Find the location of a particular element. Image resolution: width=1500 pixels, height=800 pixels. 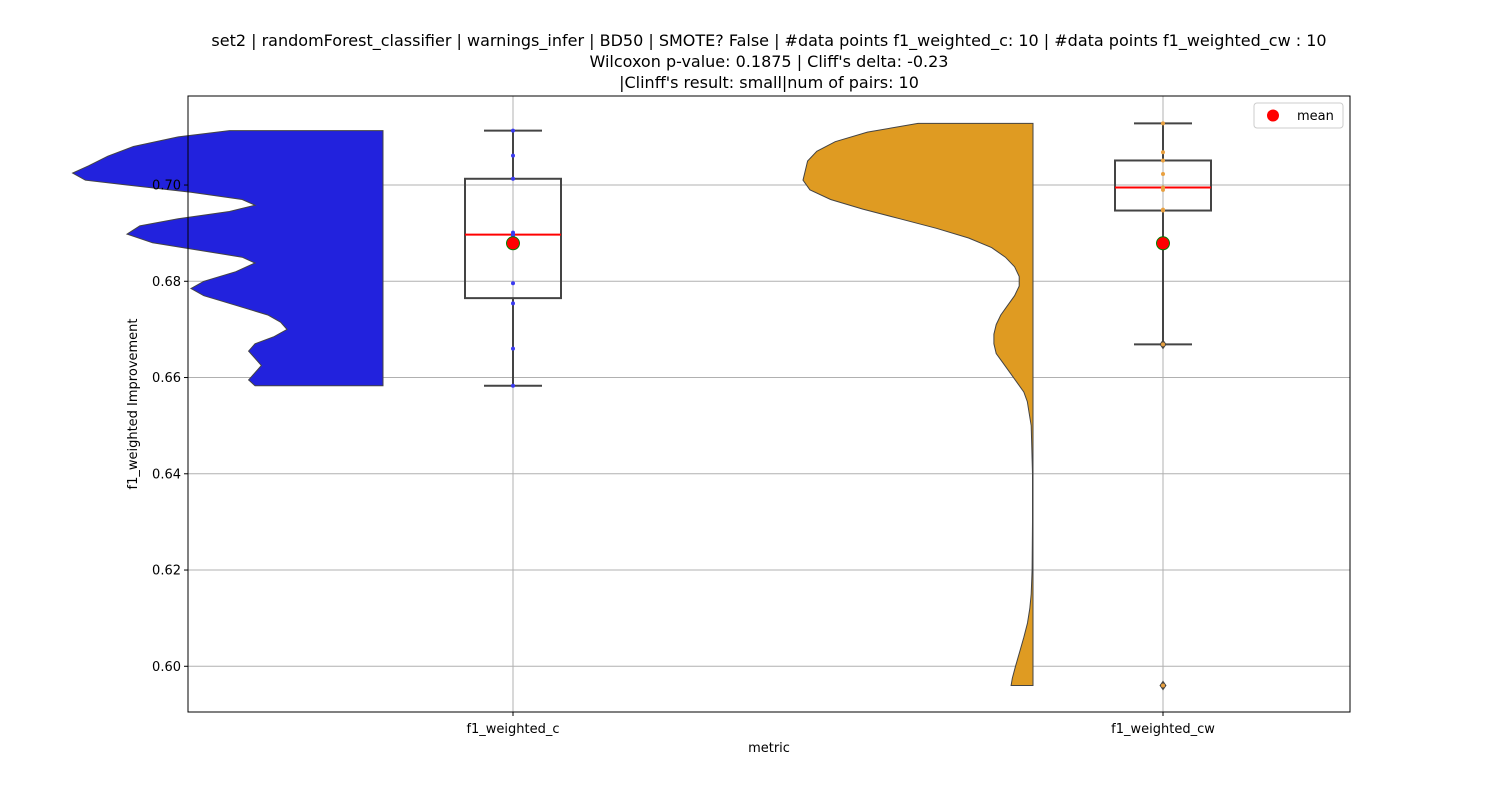

violin-f1_weighted_cw is located at coordinates (918, 404).